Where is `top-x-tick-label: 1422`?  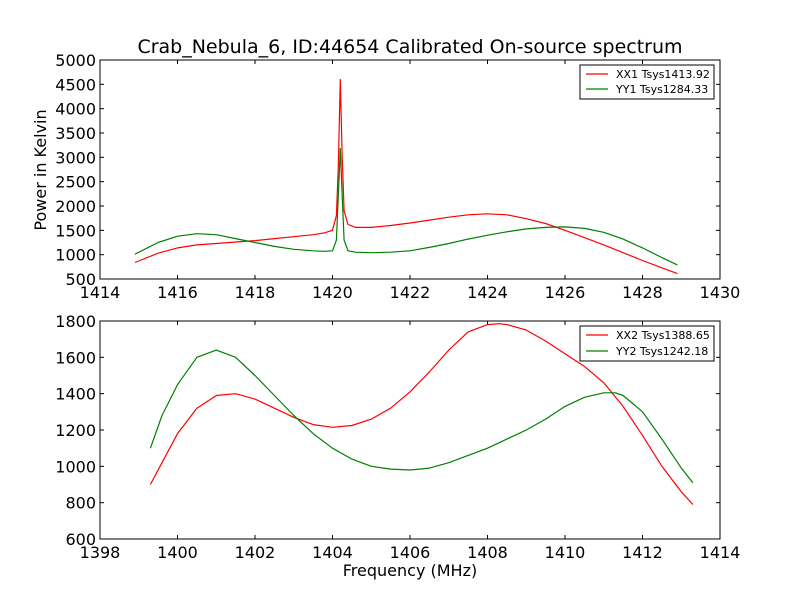 top-x-tick-label: 1422 is located at coordinates (410, 292).